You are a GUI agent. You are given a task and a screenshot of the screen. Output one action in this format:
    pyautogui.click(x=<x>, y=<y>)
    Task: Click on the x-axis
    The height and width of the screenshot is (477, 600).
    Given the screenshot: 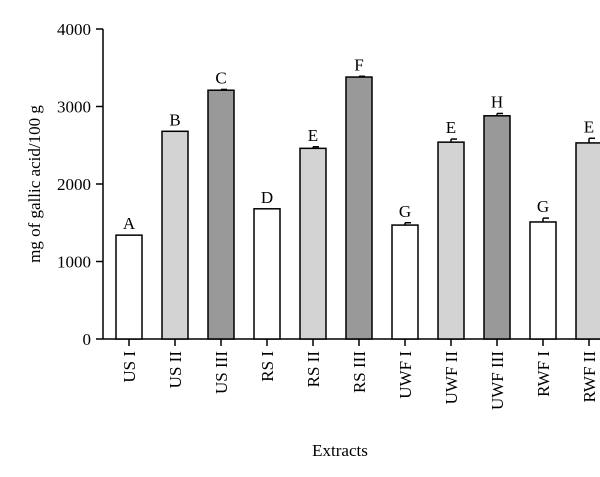 What is the action you would take?
    pyautogui.click(x=351, y=342)
    